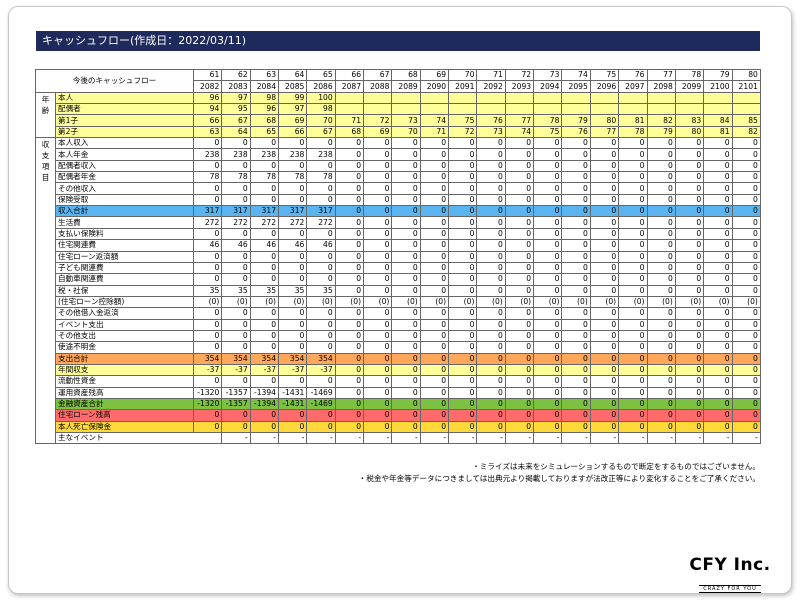 Image resolution: width=800 pixels, height=602 pixels. What do you see at coordinates (321, 222) in the screenshot?
I see `value-cell: 272` at bounding box center [321, 222].